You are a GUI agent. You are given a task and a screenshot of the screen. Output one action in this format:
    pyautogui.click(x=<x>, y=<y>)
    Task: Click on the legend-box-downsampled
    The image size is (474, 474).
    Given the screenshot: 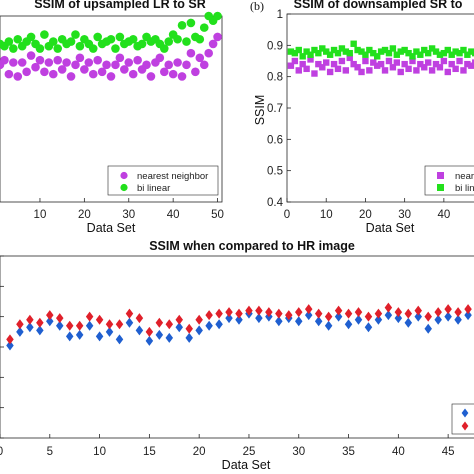 What is the action you would take?
    pyautogui.click(x=449, y=180)
    